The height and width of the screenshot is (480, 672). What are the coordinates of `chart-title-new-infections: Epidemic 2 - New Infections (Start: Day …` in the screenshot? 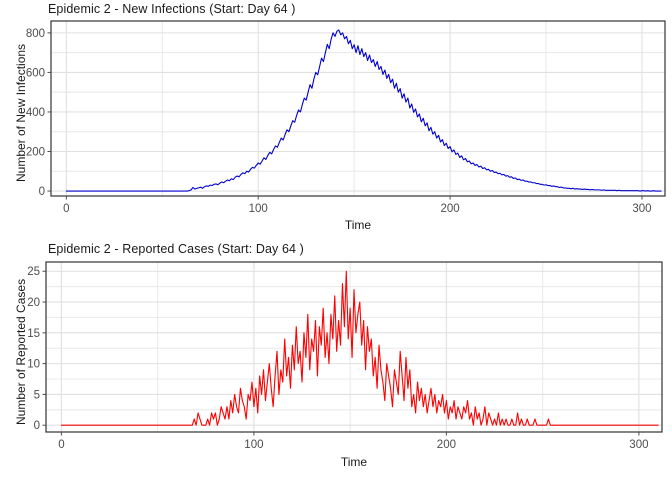 It's located at (172, 9).